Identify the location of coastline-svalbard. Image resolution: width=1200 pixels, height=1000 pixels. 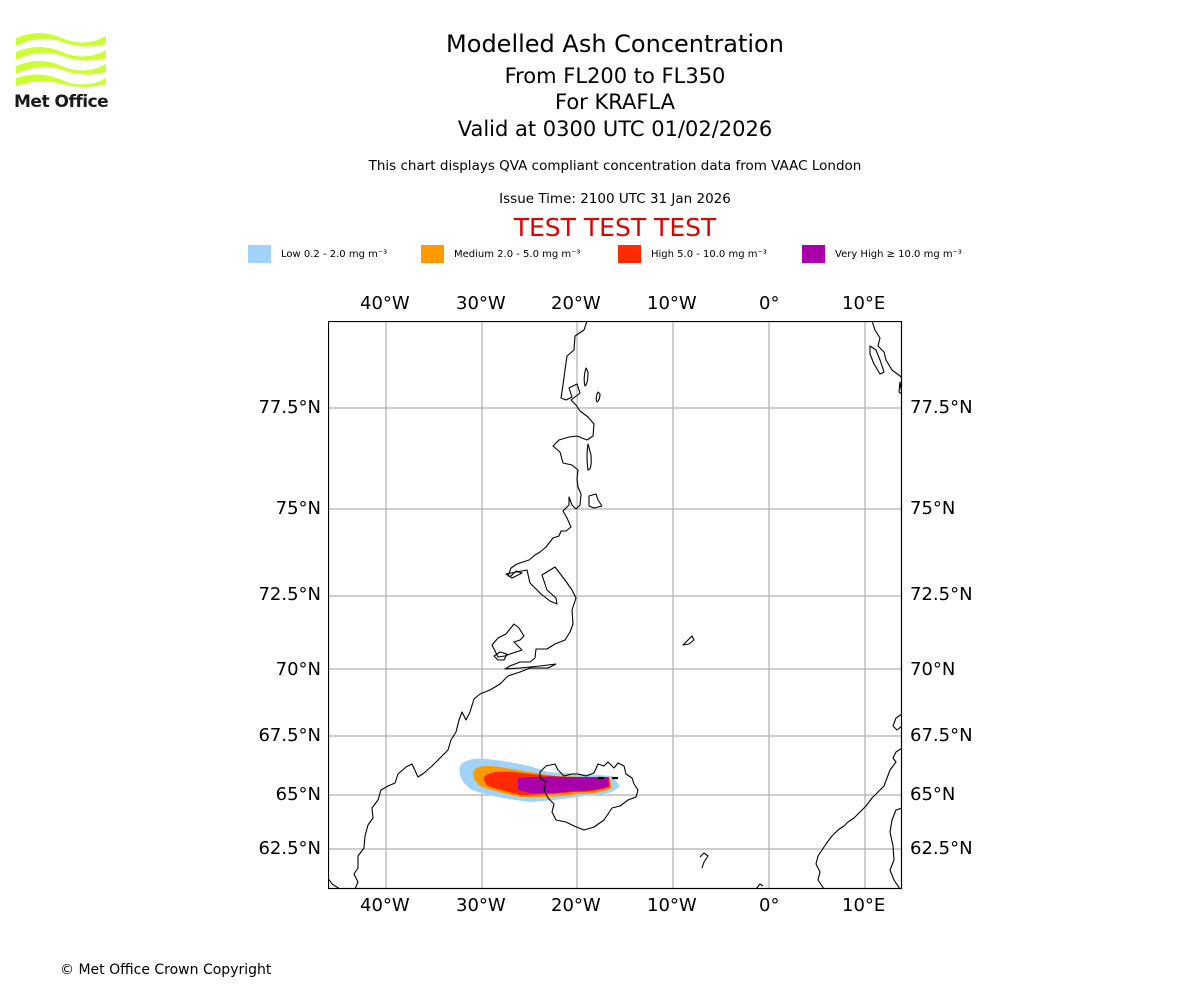
(886, 350).